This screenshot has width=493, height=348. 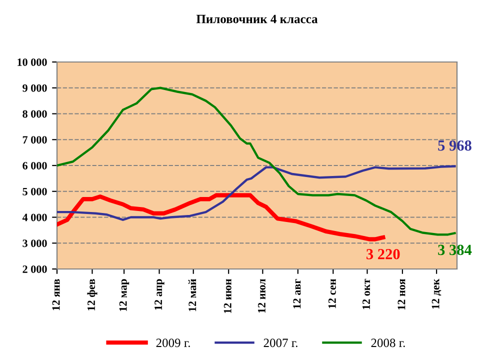 What do you see at coordinates (56, 294) in the screenshot?
I see `x-tick-label: 12 янв` at bounding box center [56, 294].